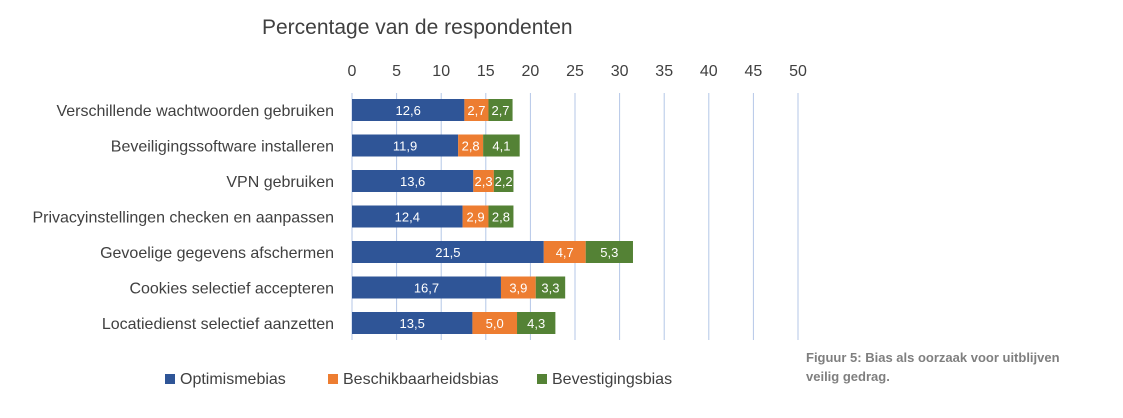 The image size is (1123, 418). Describe the element at coordinates (231, 289) in the screenshot. I see `category-label-cookies-selectief-accepteren: Cookies selectief accepteren` at that location.